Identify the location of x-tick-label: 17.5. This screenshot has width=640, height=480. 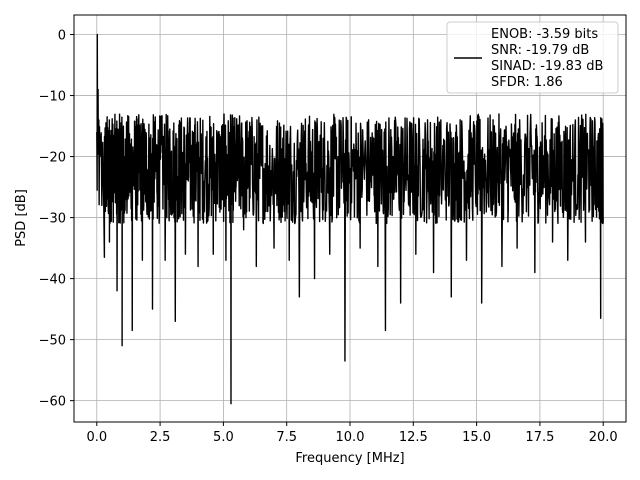
(539, 437).